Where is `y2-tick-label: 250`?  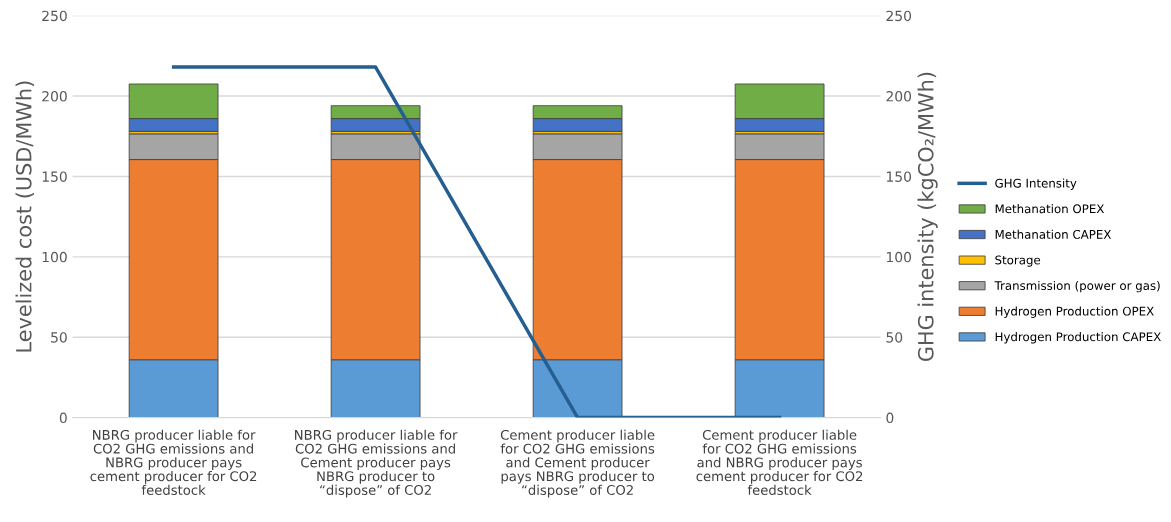 y2-tick-label: 250 is located at coordinates (899, 16).